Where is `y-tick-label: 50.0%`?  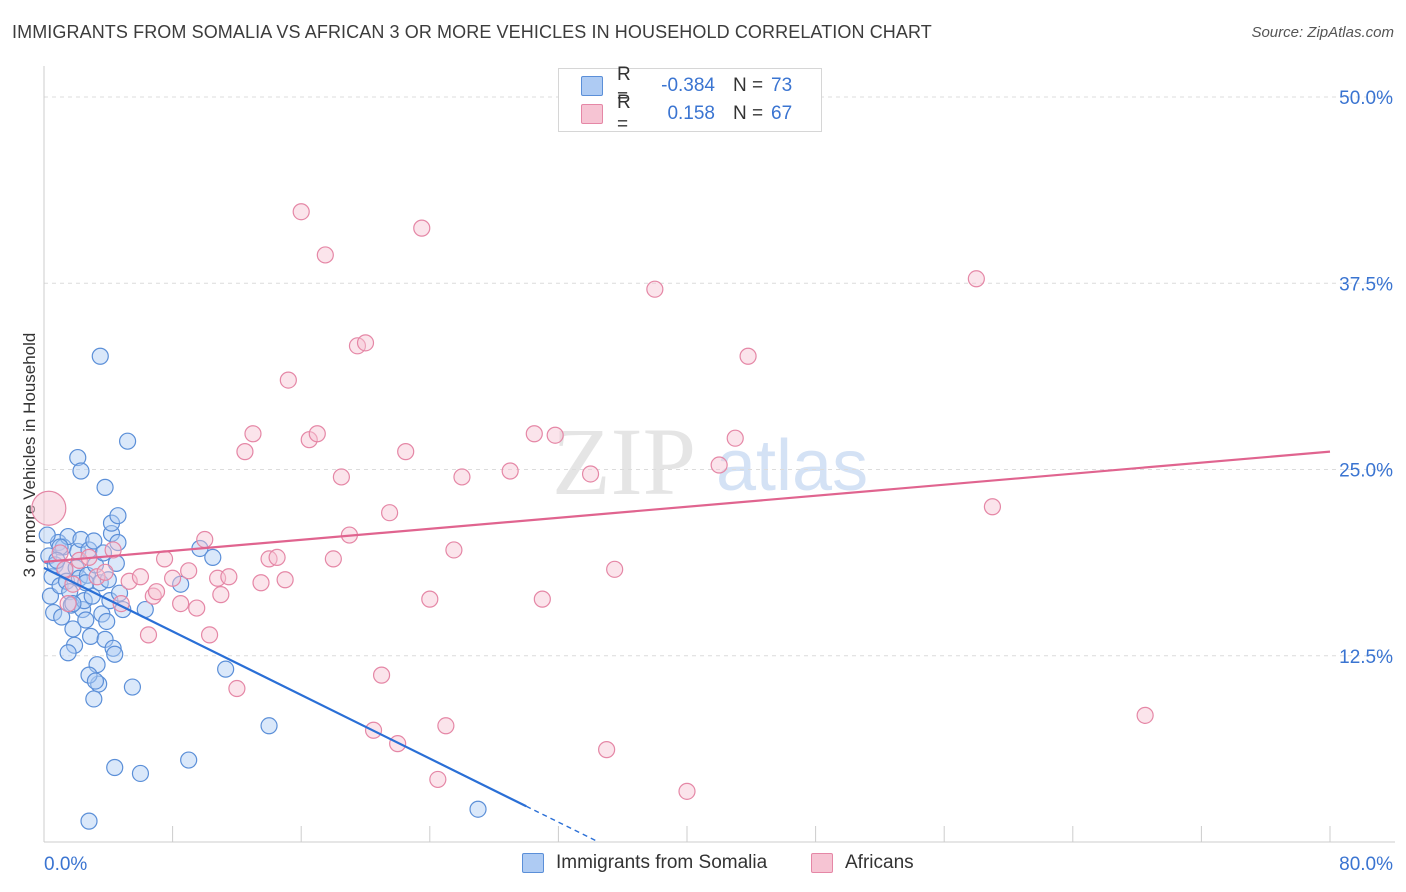
y-tick-label: 50.0% is located at coordinates (1366, 98).